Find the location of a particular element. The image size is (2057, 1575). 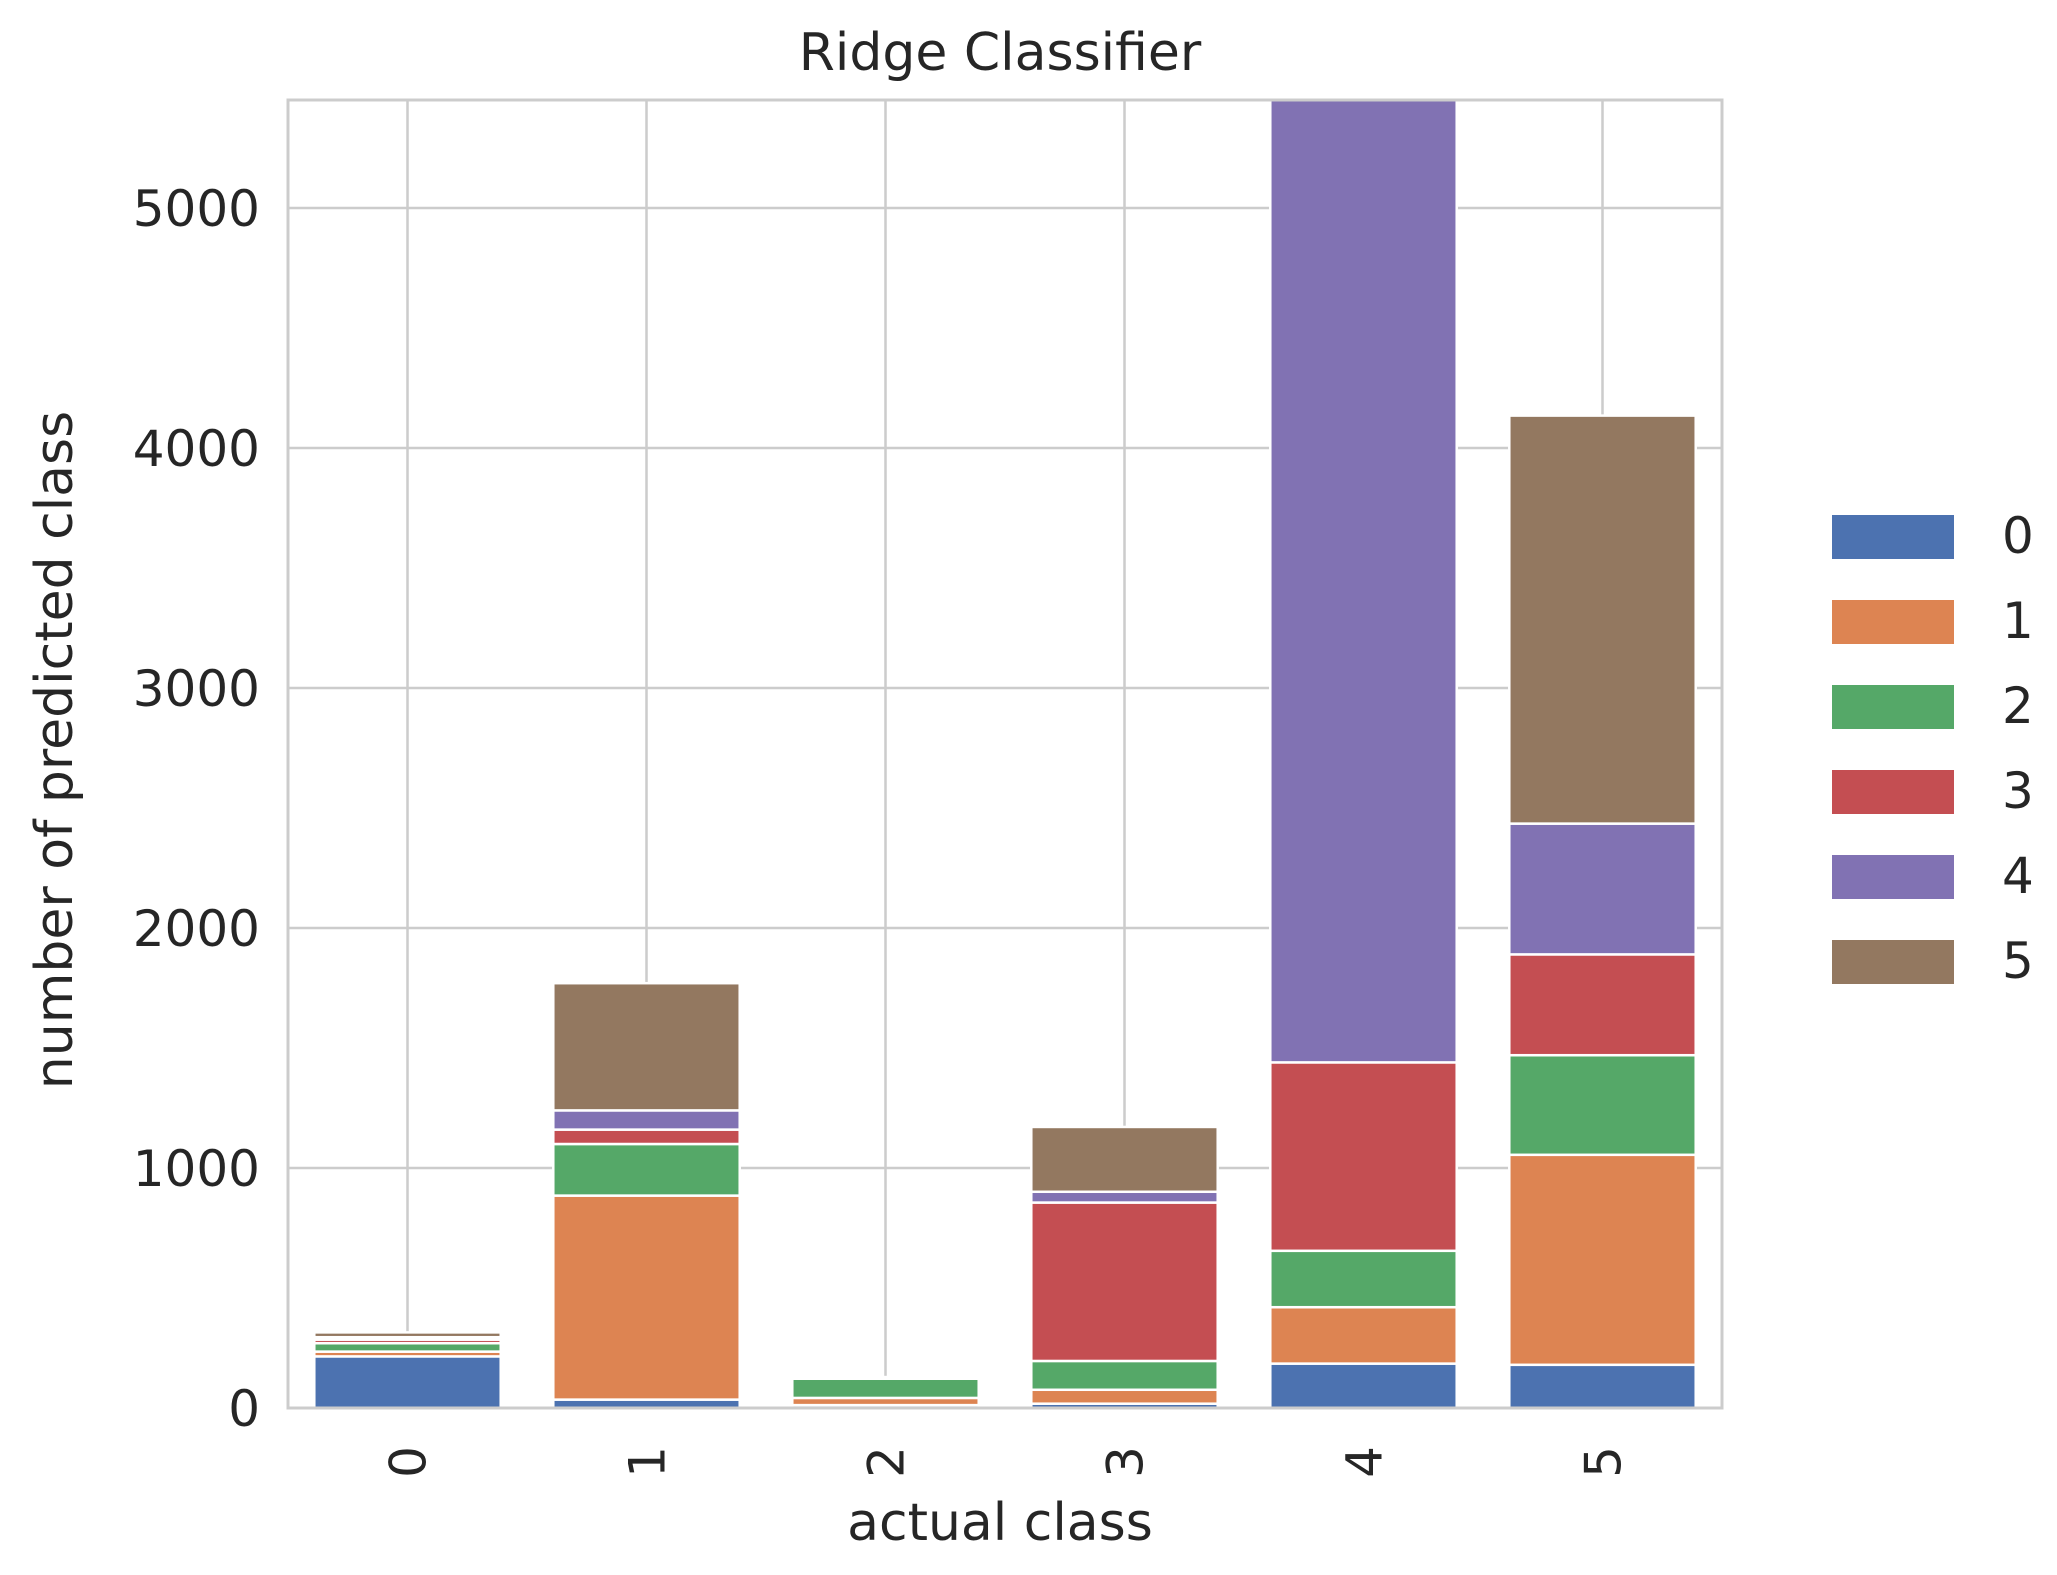

y-axis-label: number of predicted class is located at coordinates (55, 750).